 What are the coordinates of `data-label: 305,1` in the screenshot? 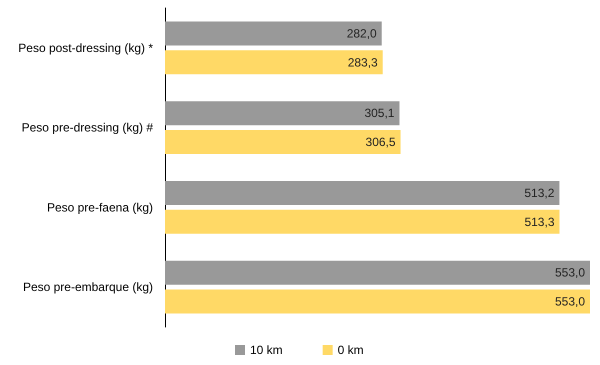 It's located at (379, 113).